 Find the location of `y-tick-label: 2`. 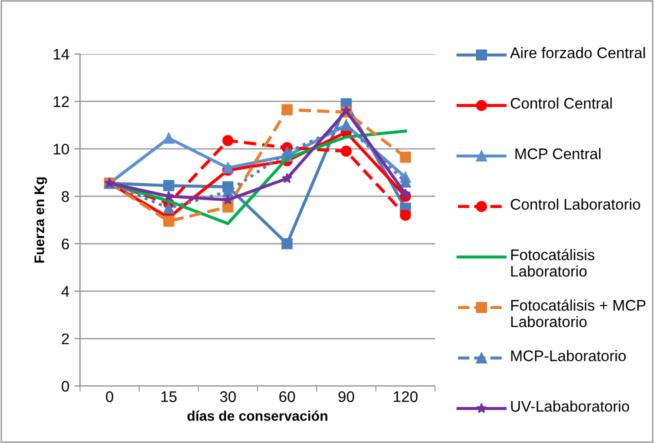

y-tick-label: 2 is located at coordinates (65, 338).